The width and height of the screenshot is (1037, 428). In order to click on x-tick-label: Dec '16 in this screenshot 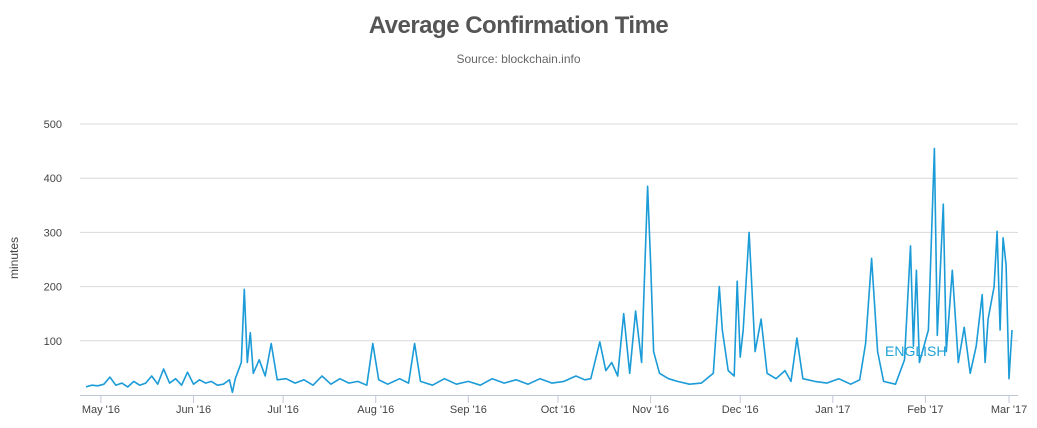, I will do `click(740, 410)`.